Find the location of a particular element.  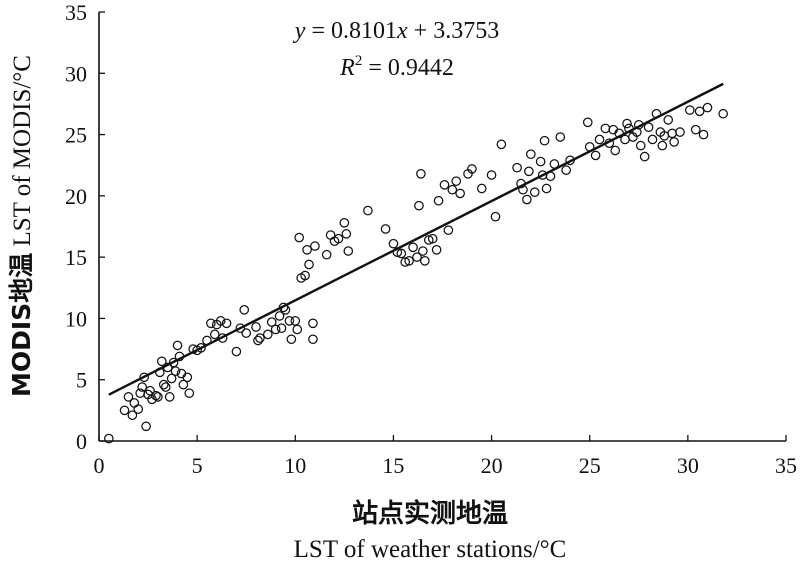

y-tick-label: 20 is located at coordinates (76, 196).